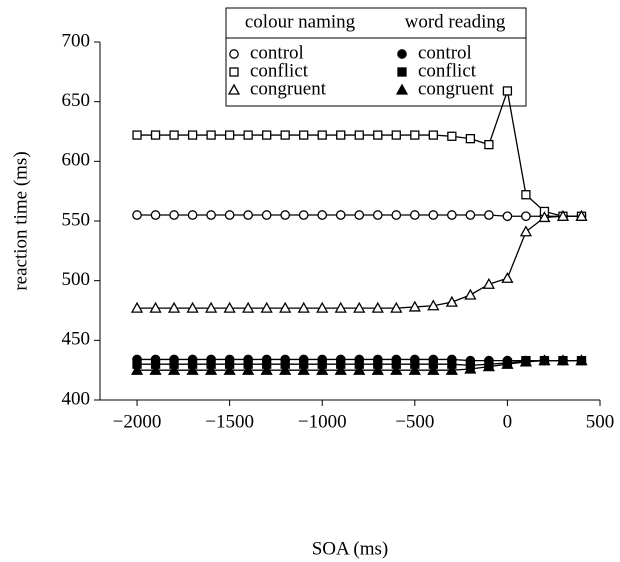 Image resolution: width=620 pixels, height=562 pixels. I want to click on x-tick-label: −1000, so click(322, 421).